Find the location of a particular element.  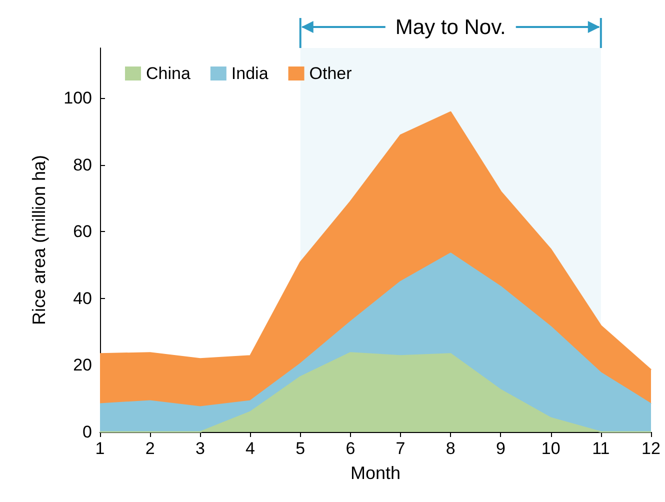

y-tick-label: 20 is located at coordinates (82, 365).